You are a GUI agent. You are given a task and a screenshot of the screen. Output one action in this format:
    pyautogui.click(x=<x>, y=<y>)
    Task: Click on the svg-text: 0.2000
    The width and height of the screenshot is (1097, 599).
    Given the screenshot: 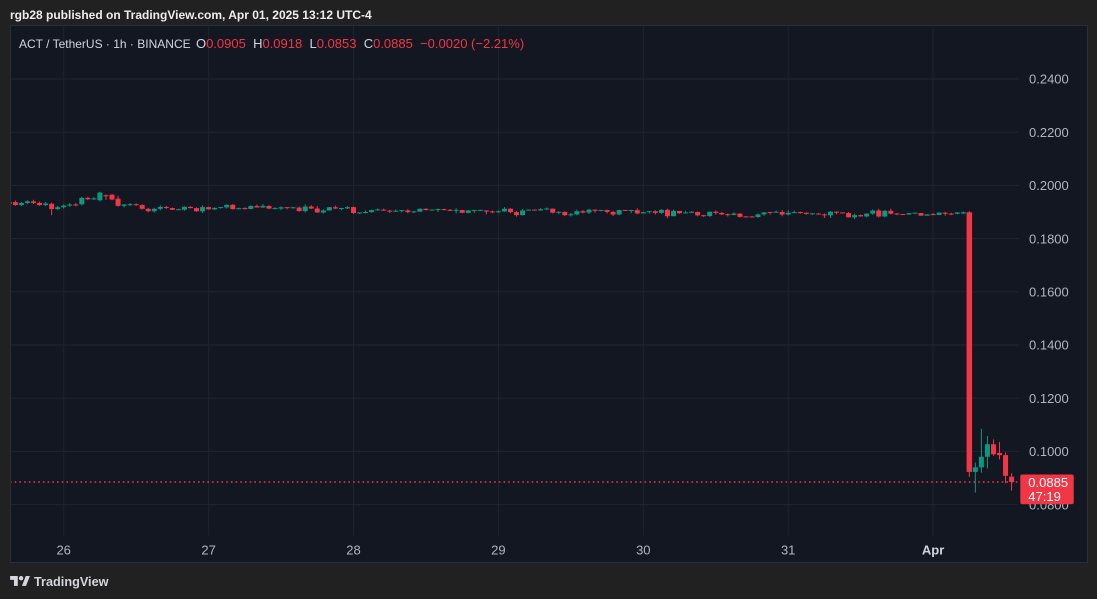 What is the action you would take?
    pyautogui.click(x=1049, y=185)
    